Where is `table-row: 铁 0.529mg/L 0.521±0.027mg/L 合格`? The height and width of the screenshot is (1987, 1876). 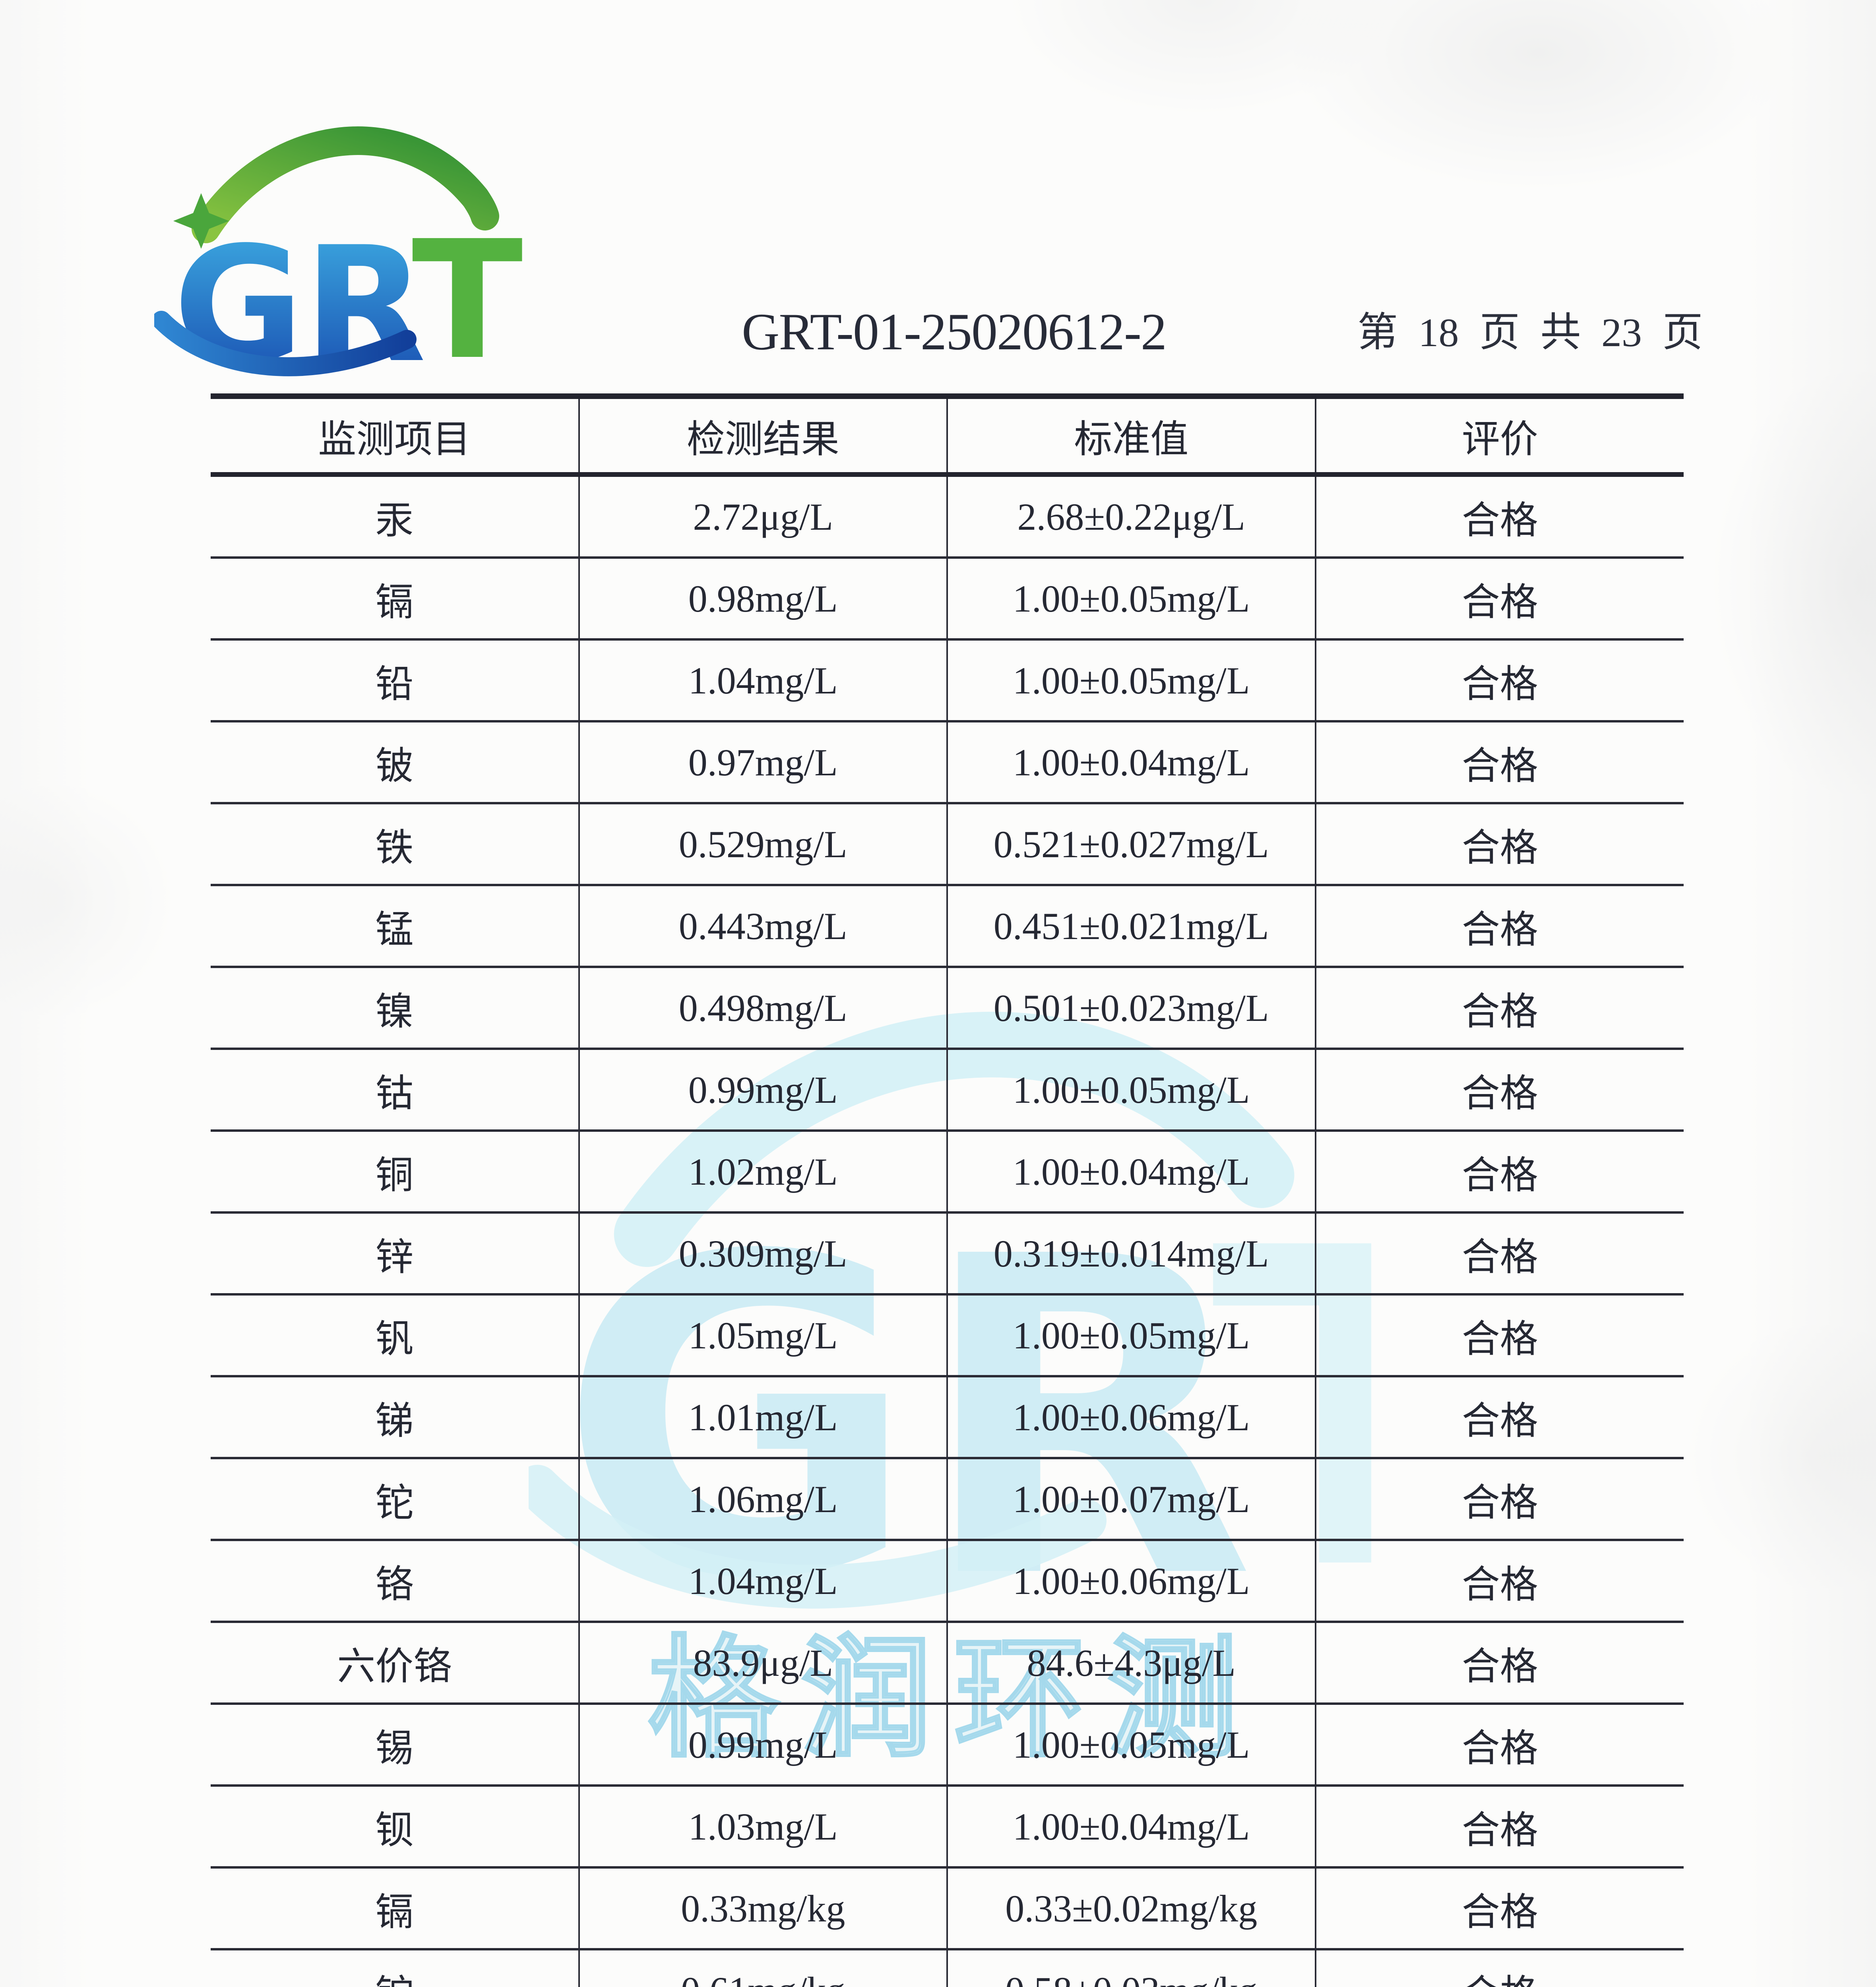
table-row: 铁 0.529mg/L 0.521±0.027mg/L 合格 is located at coordinates (947, 844).